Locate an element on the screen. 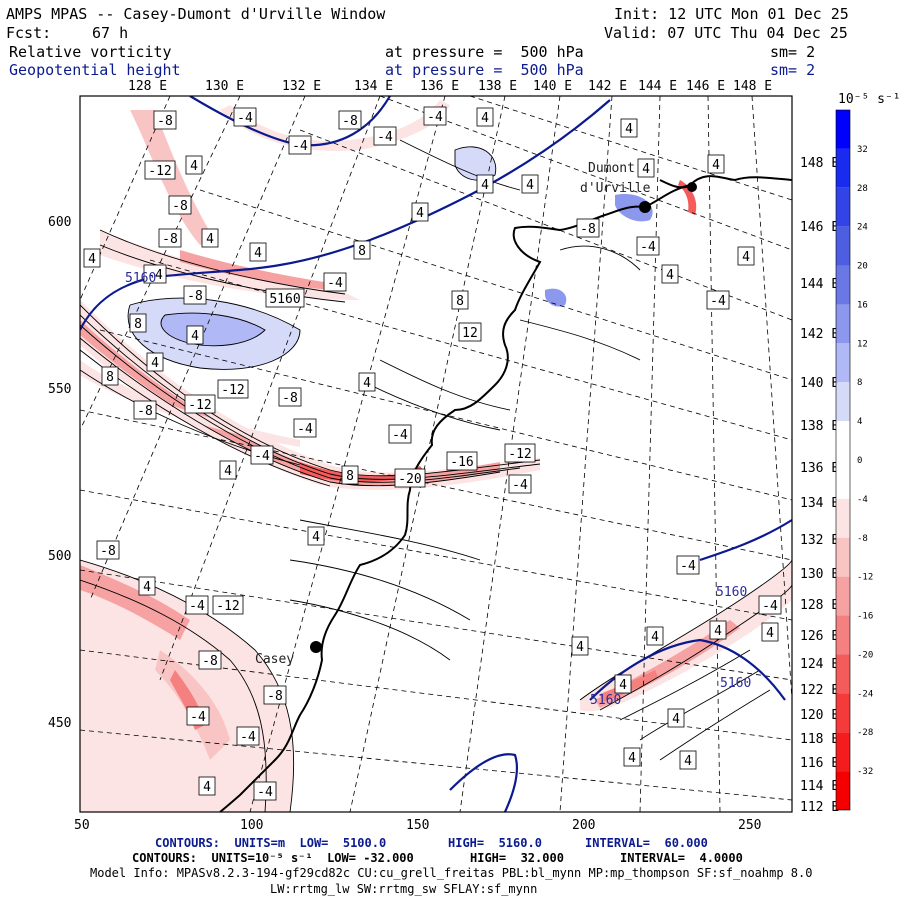 The width and height of the screenshot is (900, 900). colorbar-label: 24 is located at coordinates (862, 228).